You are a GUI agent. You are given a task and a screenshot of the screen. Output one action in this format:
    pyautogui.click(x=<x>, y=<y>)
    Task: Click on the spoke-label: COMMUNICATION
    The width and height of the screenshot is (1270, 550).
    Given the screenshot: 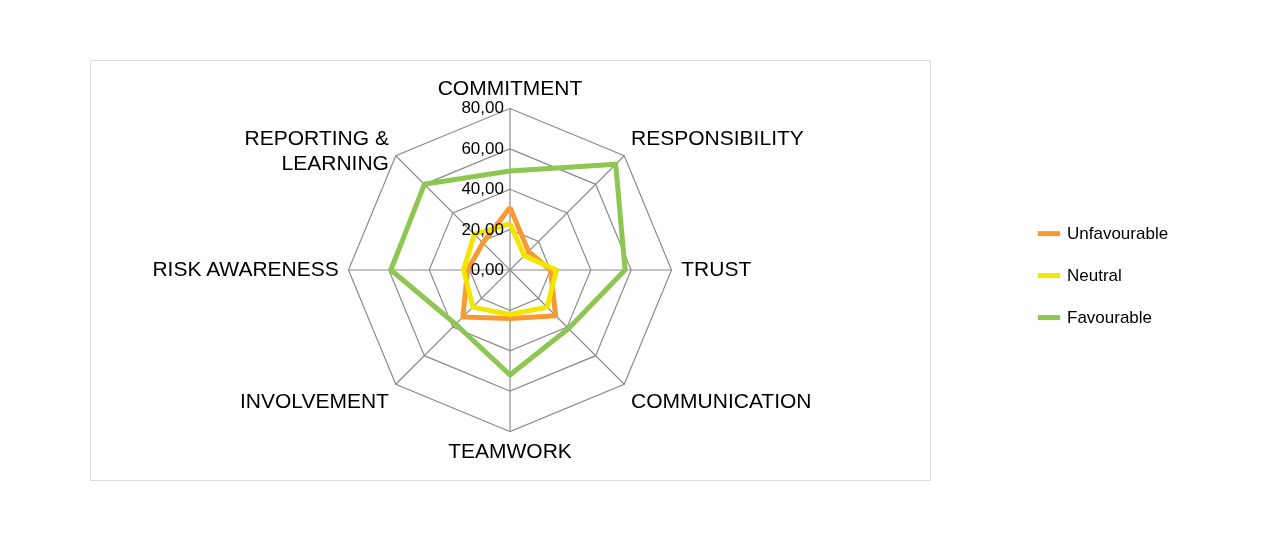 What is the action you would take?
    pyautogui.click(x=721, y=401)
    